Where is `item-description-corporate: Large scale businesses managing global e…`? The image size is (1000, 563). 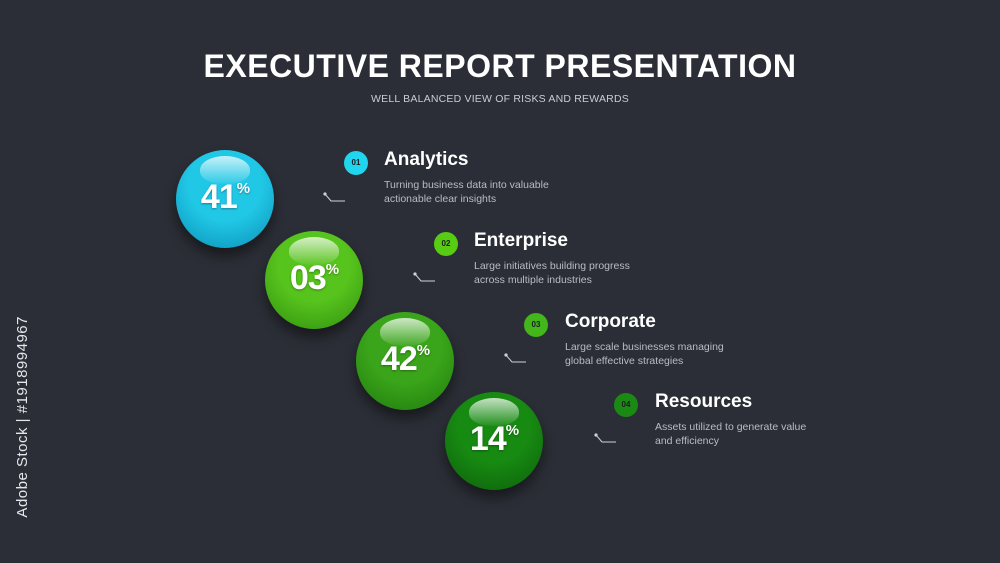 item-description-corporate: Large scale businesses managing global e… is located at coordinates (660, 354).